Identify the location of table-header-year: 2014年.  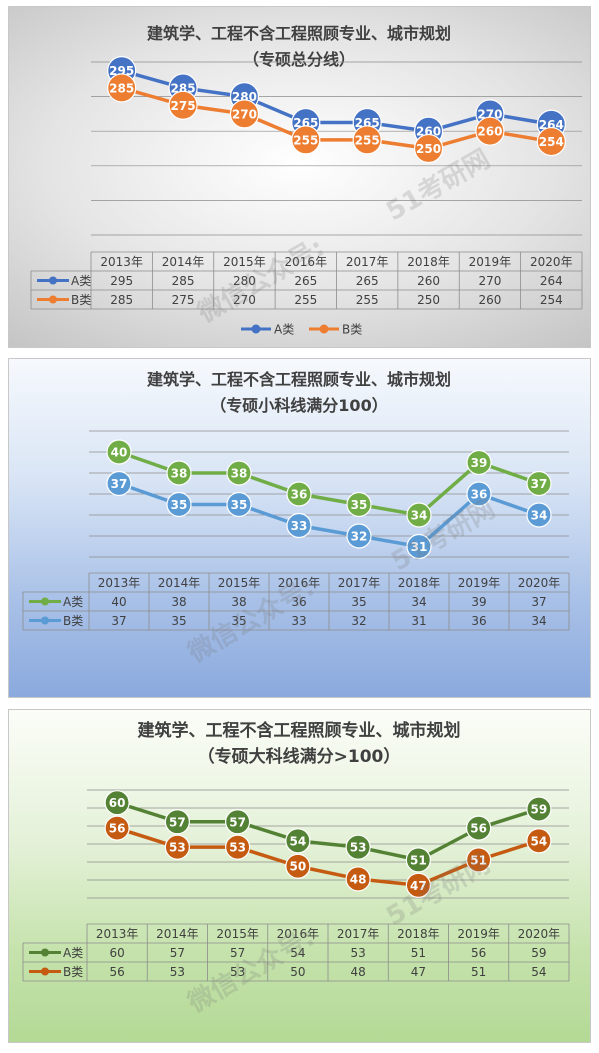
(183, 262).